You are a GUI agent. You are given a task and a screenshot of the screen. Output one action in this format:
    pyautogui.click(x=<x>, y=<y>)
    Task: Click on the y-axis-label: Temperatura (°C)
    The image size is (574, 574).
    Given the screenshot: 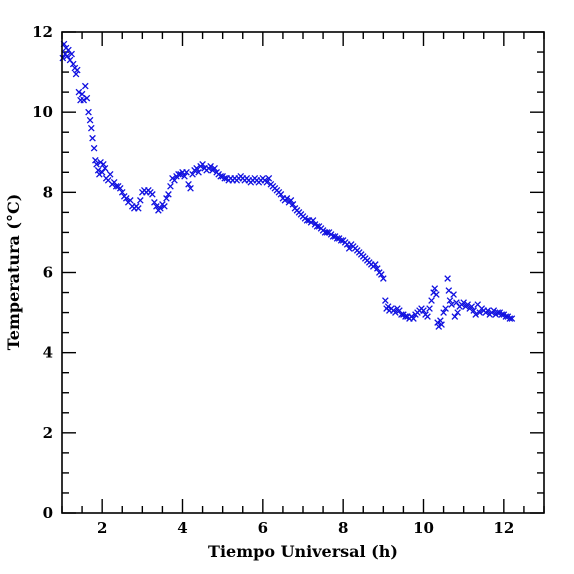 What is the action you would take?
    pyautogui.click(x=13, y=272)
    